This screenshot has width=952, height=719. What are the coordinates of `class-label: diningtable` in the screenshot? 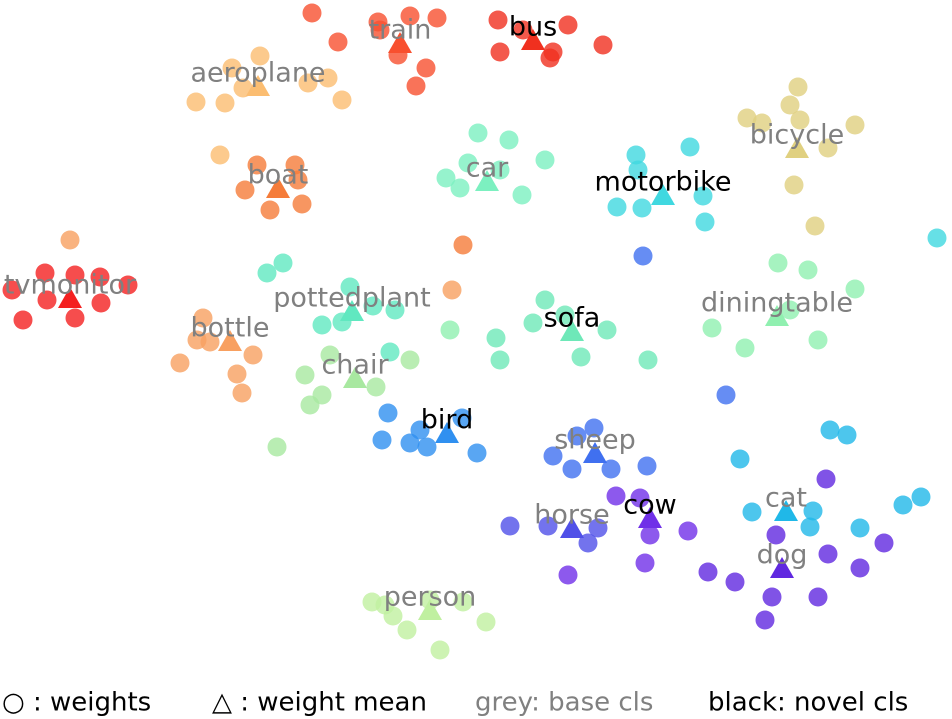 It's located at (777, 303).